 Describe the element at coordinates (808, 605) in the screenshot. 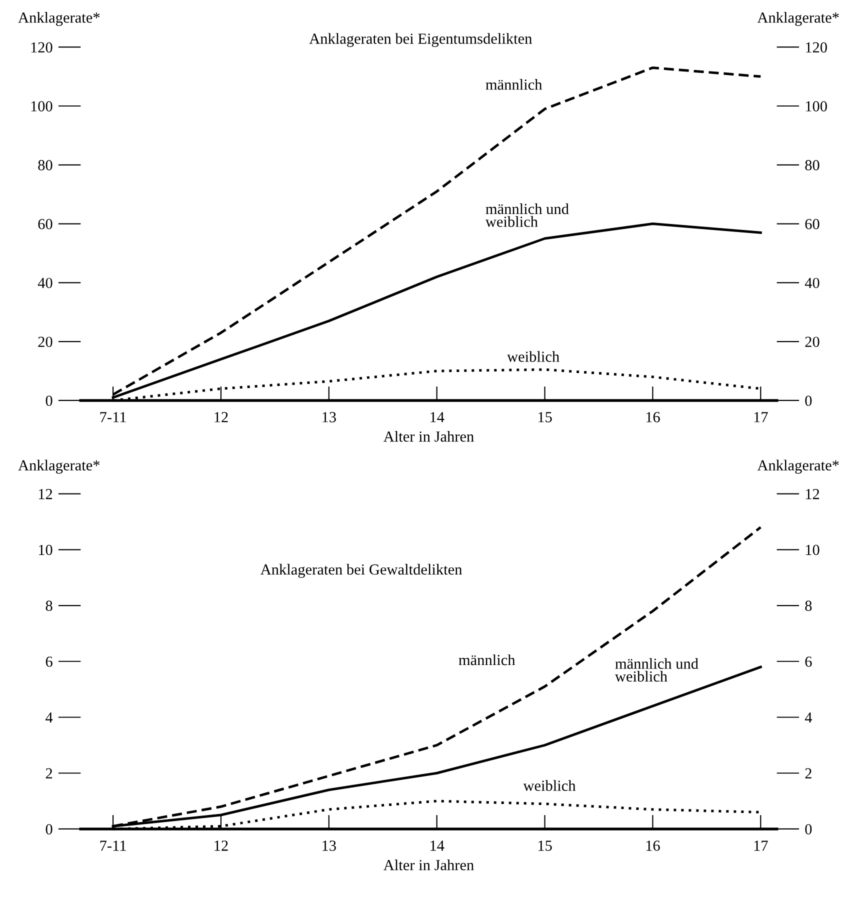

I see `y2-tick-label: 8` at that location.